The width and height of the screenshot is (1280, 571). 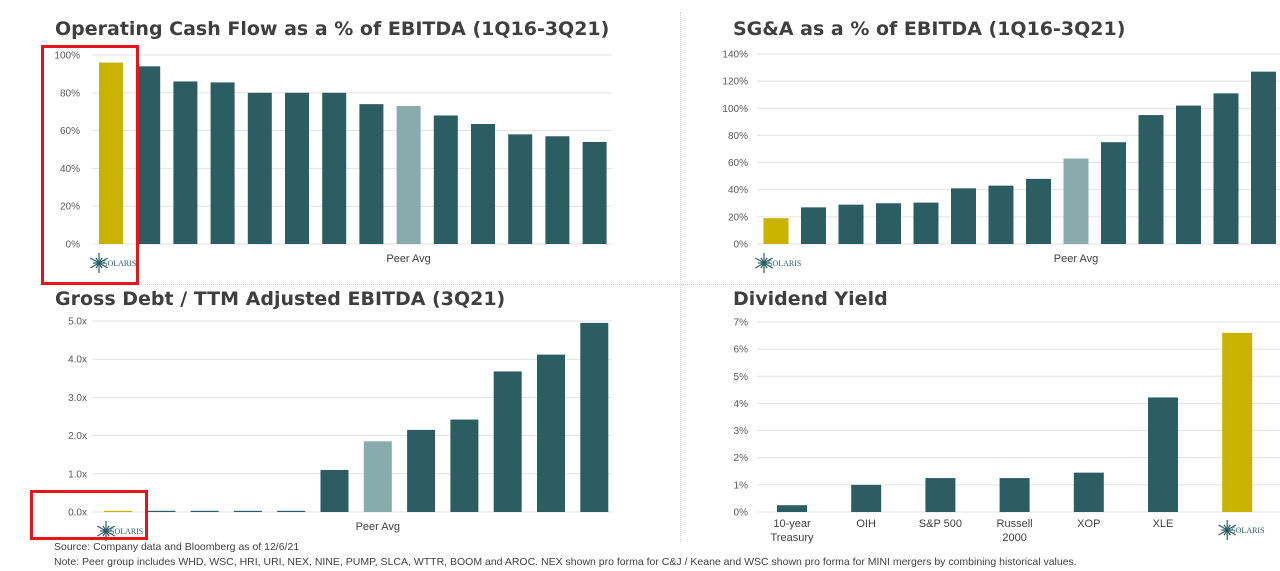 What do you see at coordinates (929, 29) in the screenshot?
I see `chart-title-sga: SG&A as a % of EBITDA (1Q16-3Q21)` at bounding box center [929, 29].